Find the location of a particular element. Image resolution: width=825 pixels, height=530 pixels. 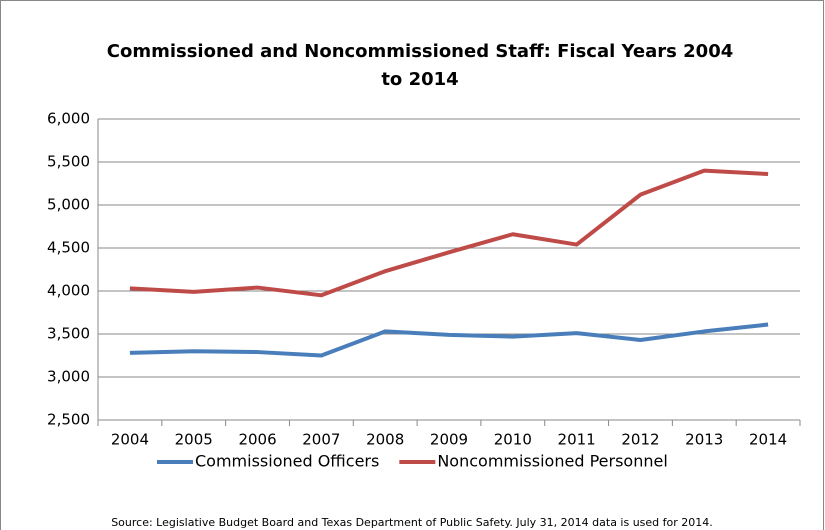

x-tick-label: 2004 is located at coordinates (130, 440).